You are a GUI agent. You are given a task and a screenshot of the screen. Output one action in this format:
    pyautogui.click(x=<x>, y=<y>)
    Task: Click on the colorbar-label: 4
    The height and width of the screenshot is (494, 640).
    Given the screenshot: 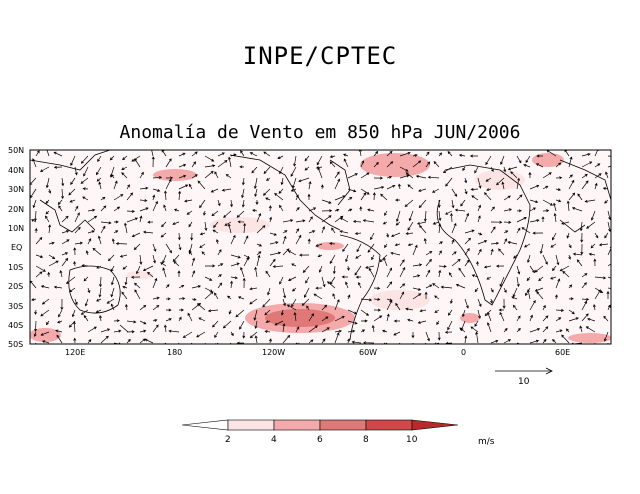 What is the action you would take?
    pyautogui.click(x=274, y=440)
    